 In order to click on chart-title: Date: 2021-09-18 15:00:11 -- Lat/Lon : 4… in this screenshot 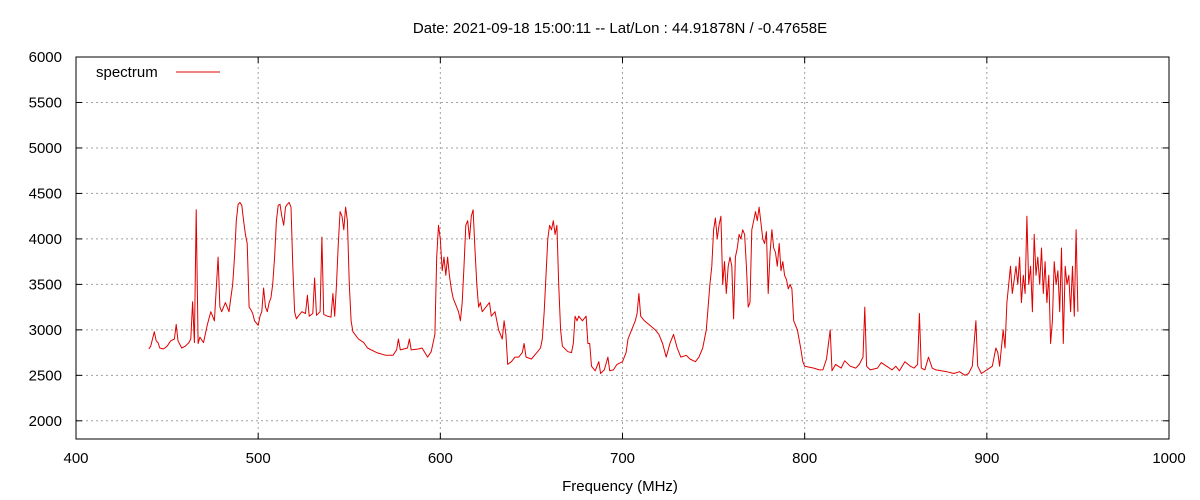, I will do `click(620, 28)`.